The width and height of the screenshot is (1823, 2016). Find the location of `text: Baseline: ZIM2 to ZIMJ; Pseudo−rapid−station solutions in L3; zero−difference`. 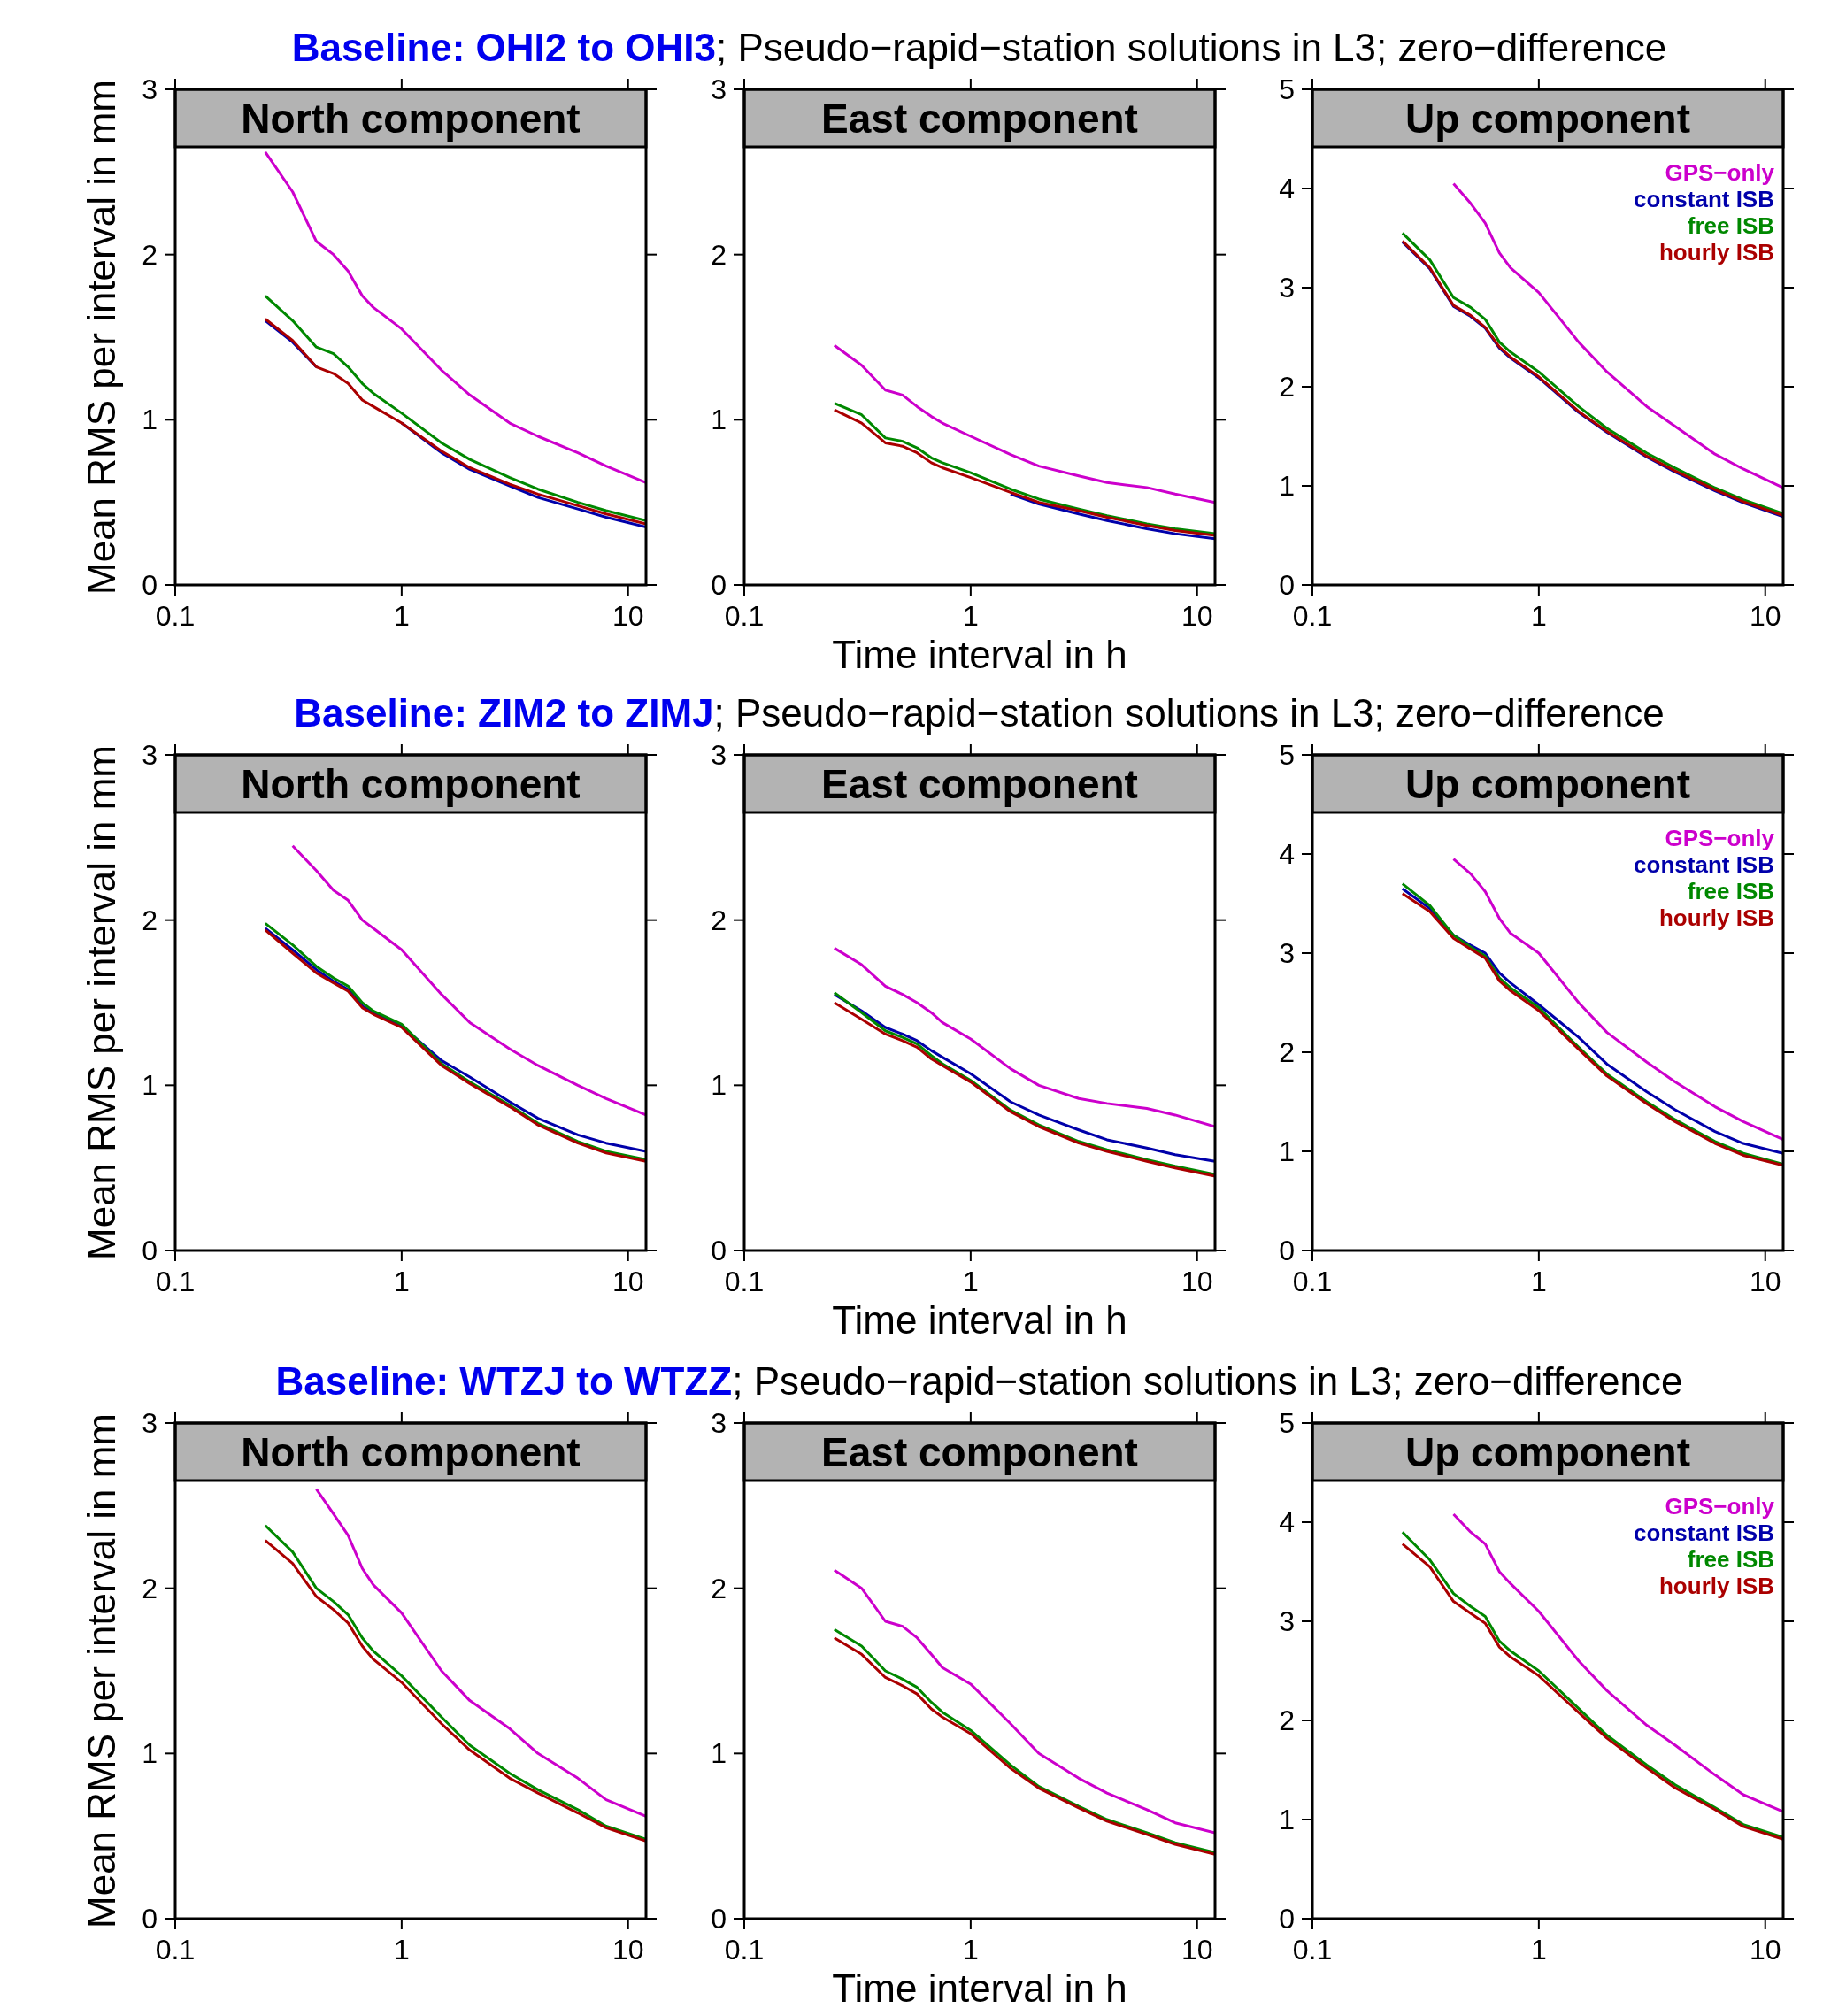

text: Baseline: ZIM2 to ZIMJ; Pseudo−rapid−station solutions in L3; zero−difference is located at coordinates (980, 713).